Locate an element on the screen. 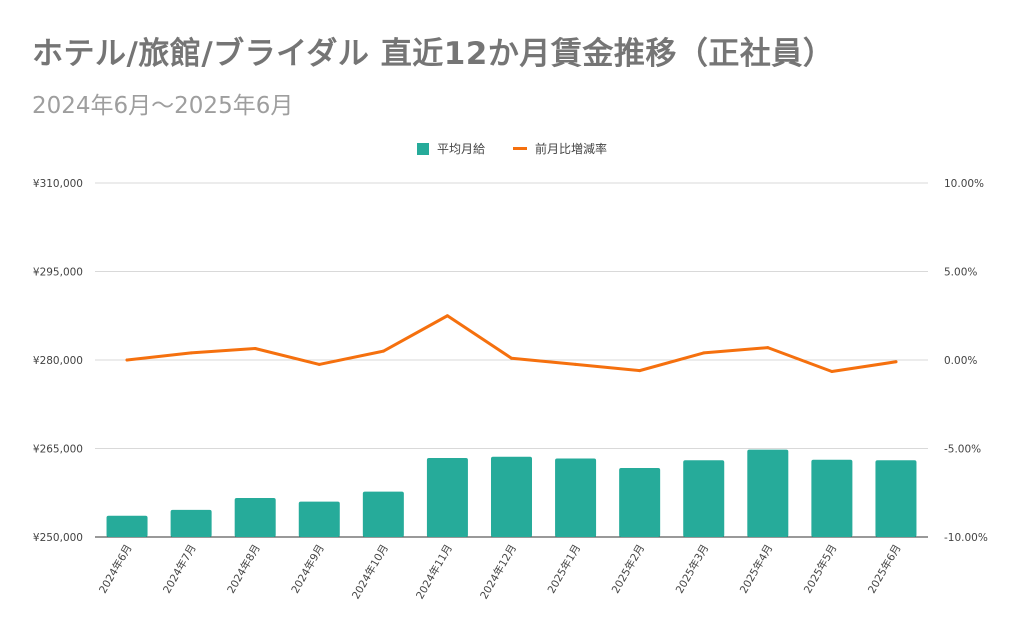 This screenshot has width=1024, height=633. x-tick-label: 2024年12月 is located at coordinates (498, 571).